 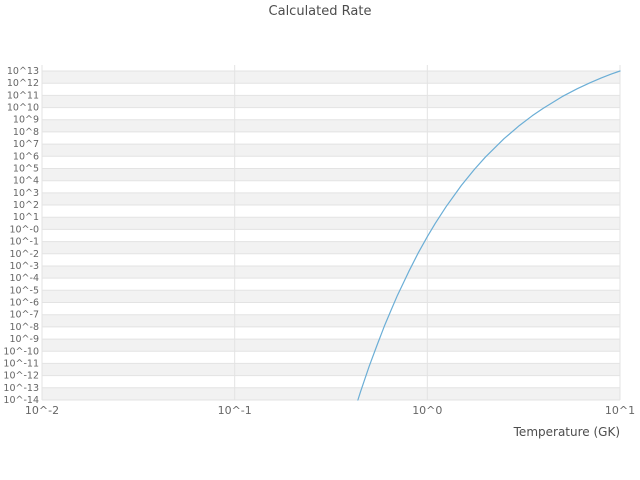 What do you see at coordinates (21, 376) in the screenshot?
I see `y-tick-label: 10^-12` at bounding box center [21, 376].